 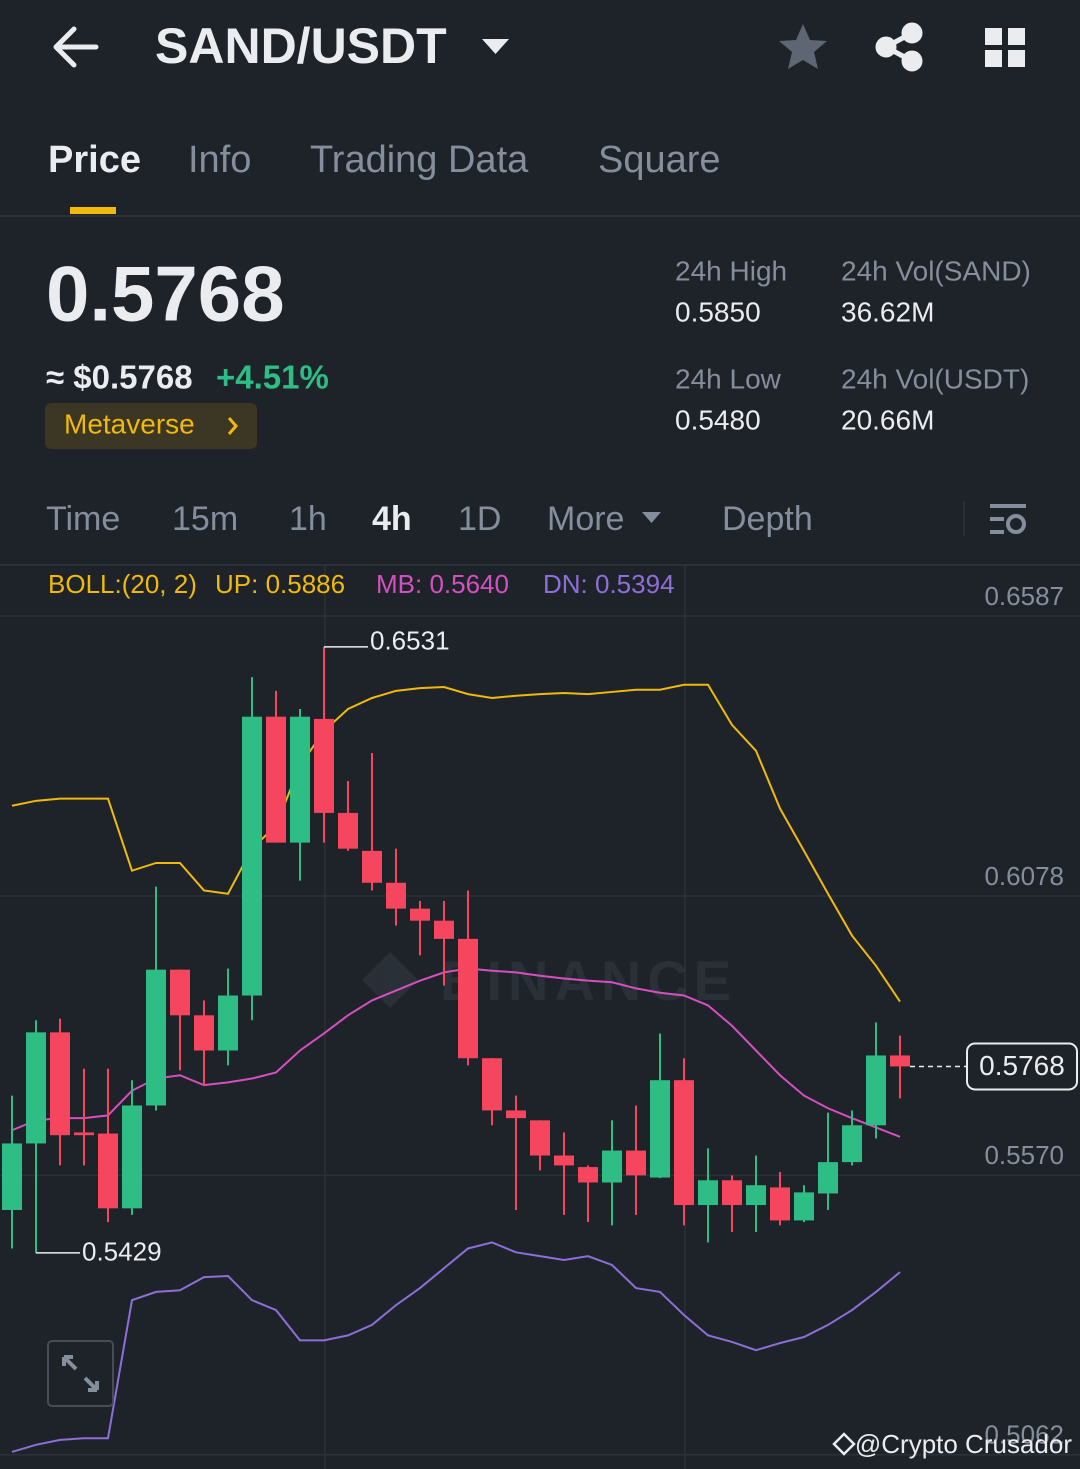 What do you see at coordinates (936, 270) in the screenshot?
I see `stat-label: 24h Vol(SAND)` at bounding box center [936, 270].